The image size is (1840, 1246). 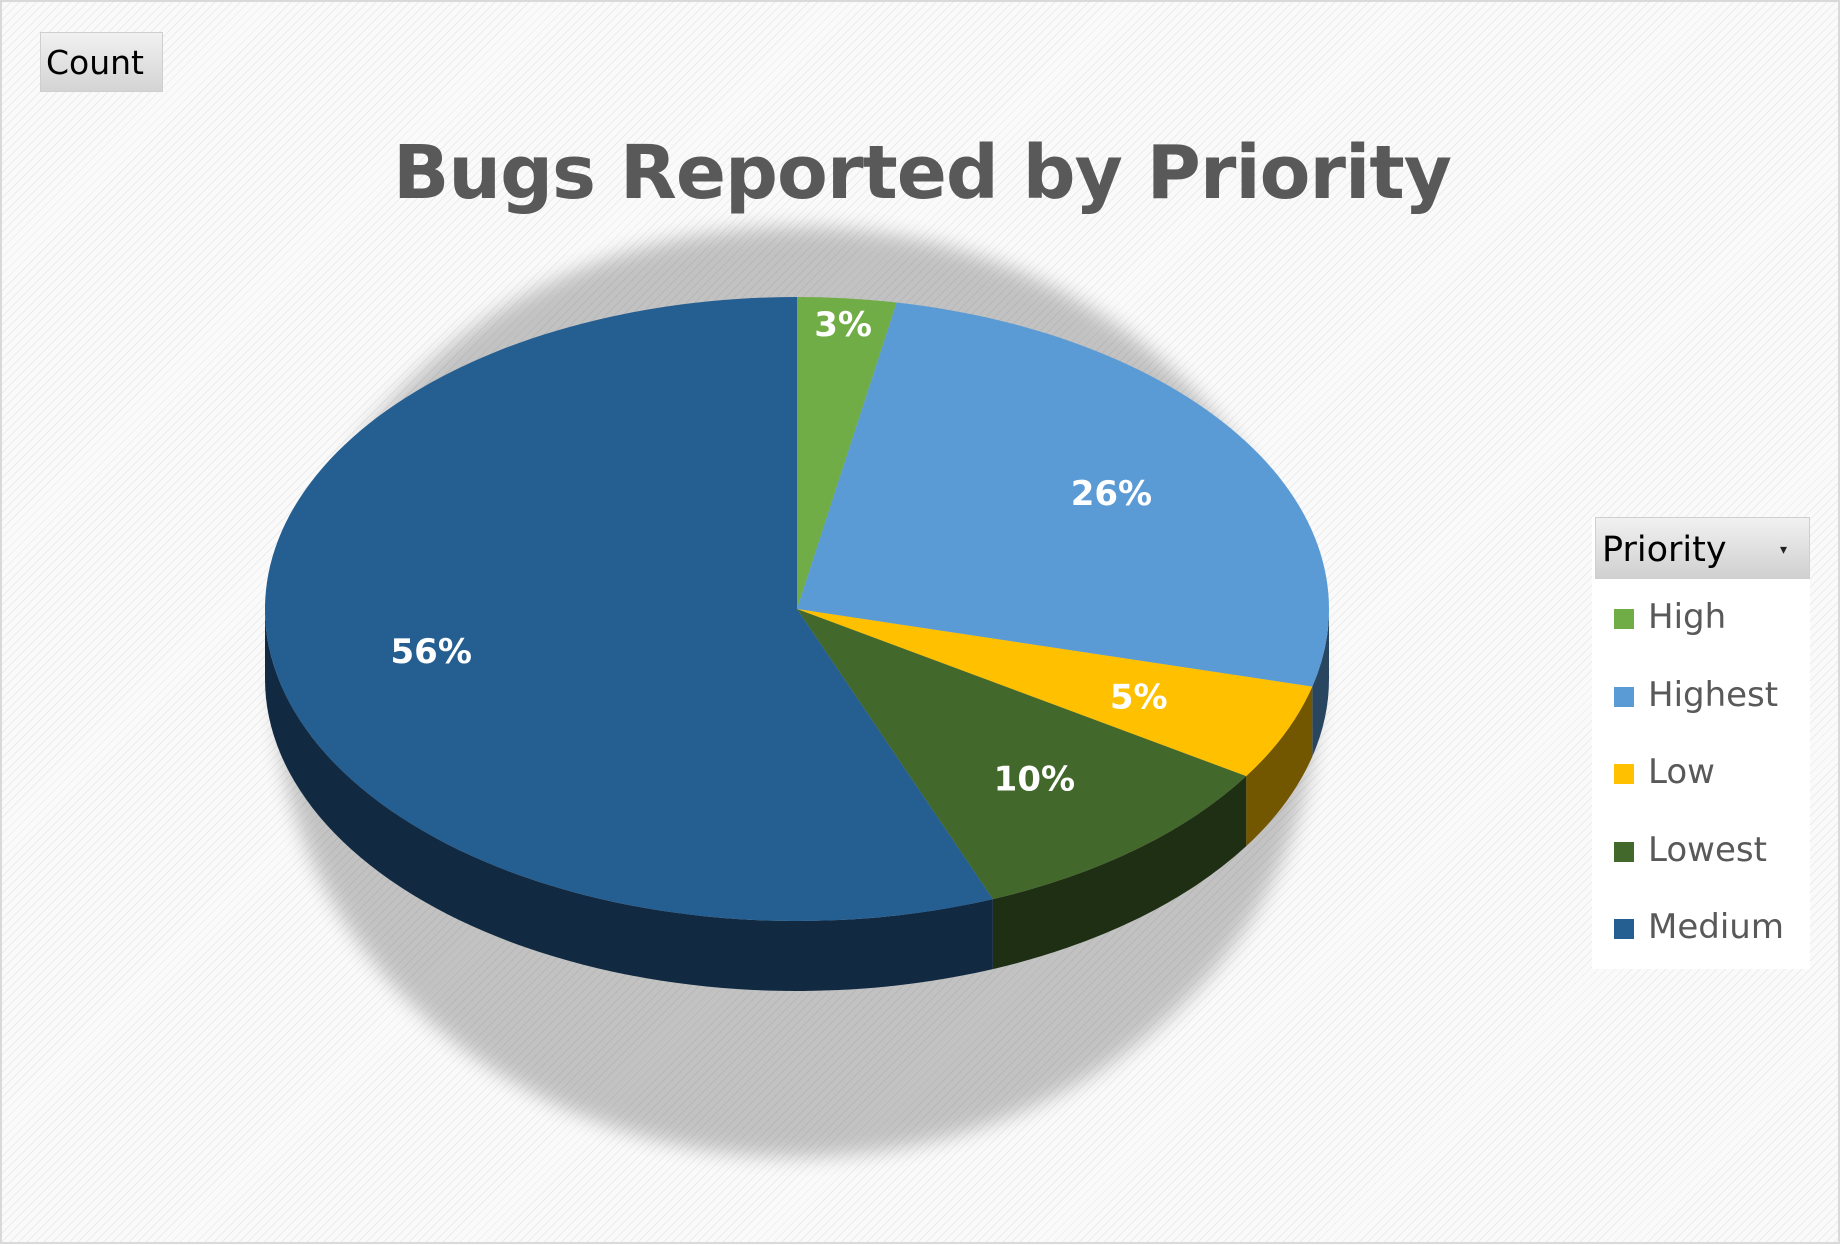 I want to click on pie-side-medium, so click(x=629, y=800).